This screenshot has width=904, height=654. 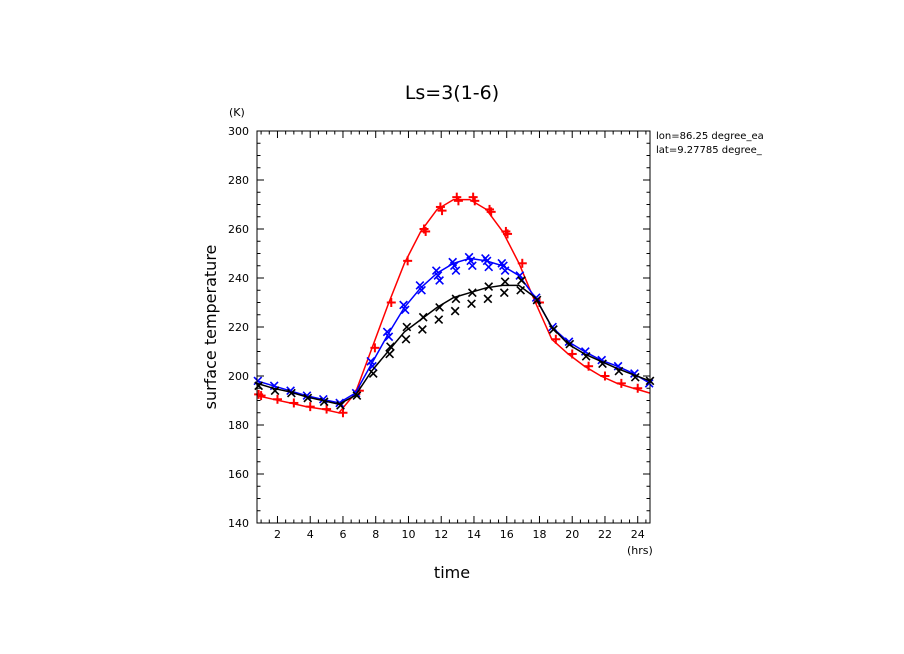 What do you see at coordinates (375, 534) in the screenshot?
I see `x-tick-label: 8` at bounding box center [375, 534].